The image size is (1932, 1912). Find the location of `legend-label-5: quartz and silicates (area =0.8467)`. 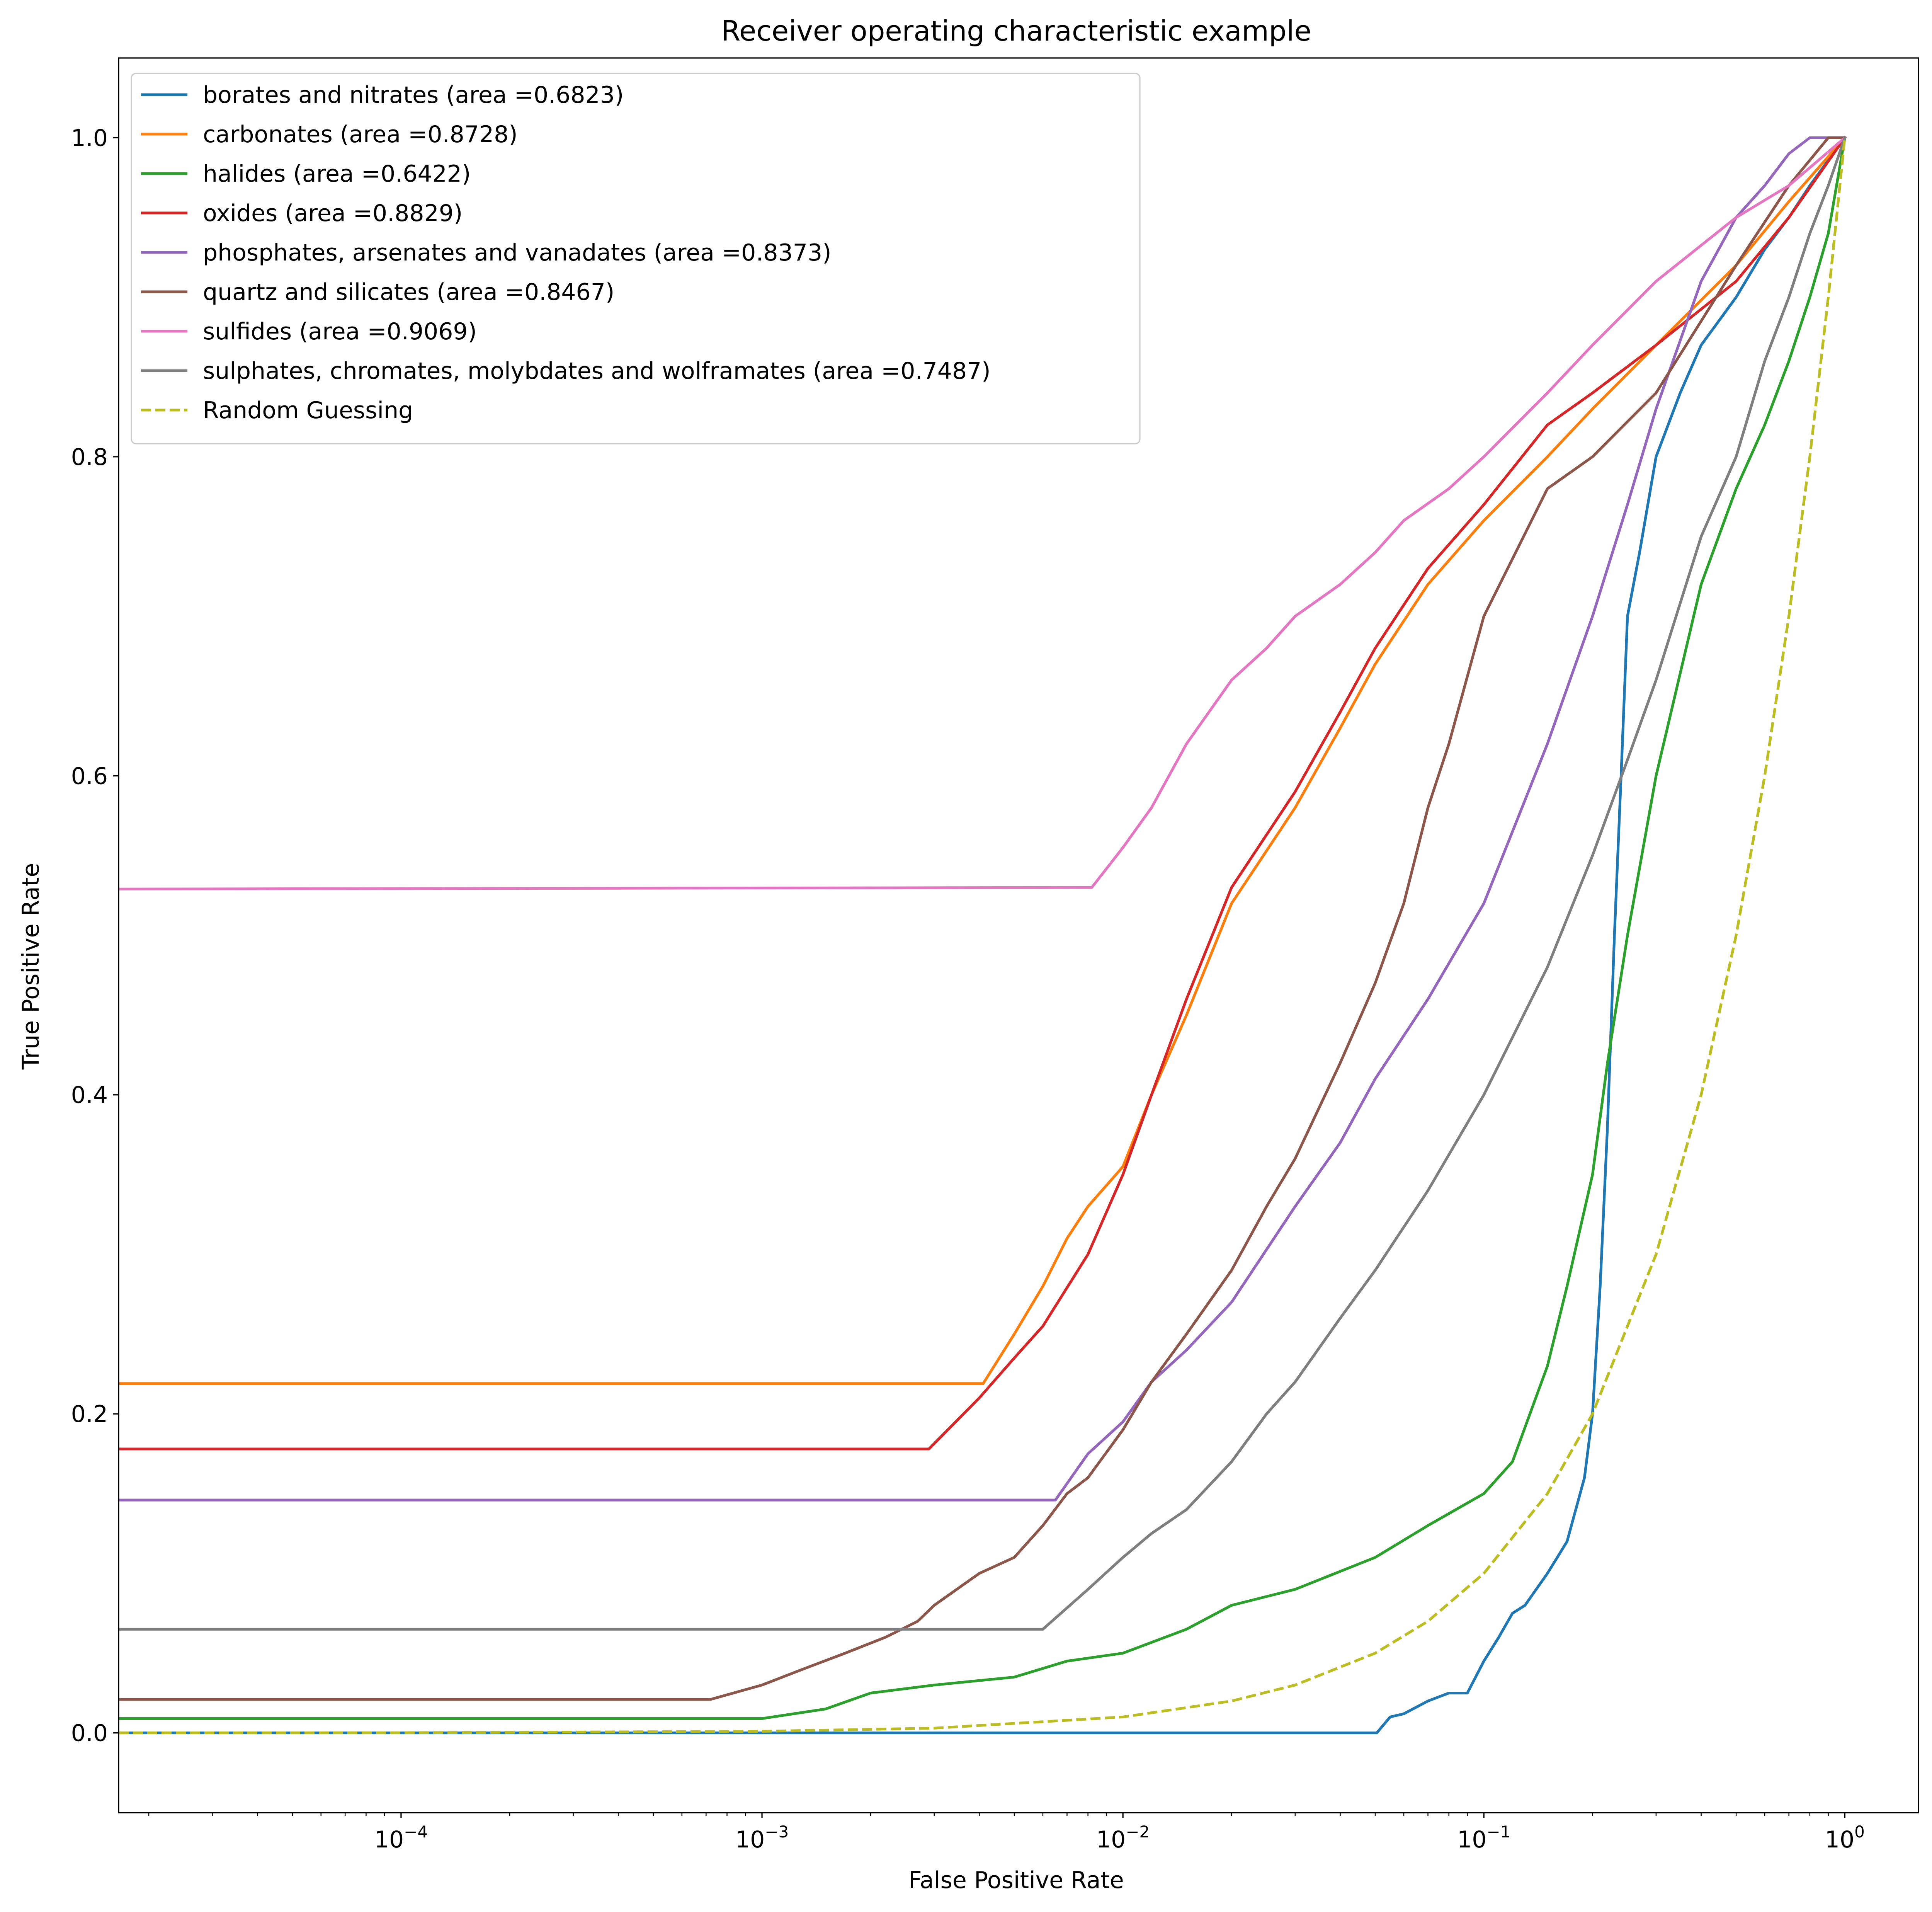

legend-label-5: quartz and silicates (area =0.8467) is located at coordinates (408, 292).